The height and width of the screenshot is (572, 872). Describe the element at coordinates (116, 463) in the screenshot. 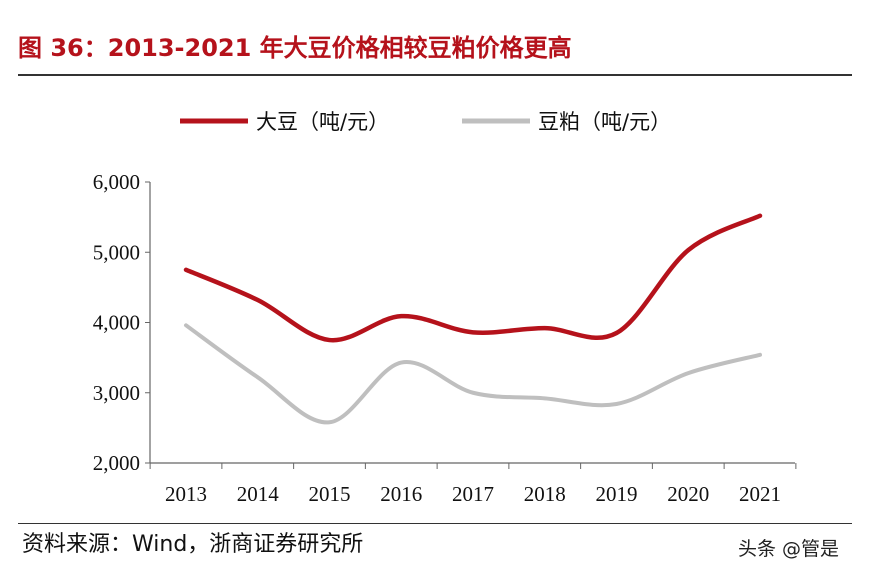

I see `y-tick-label: 2,000` at that location.